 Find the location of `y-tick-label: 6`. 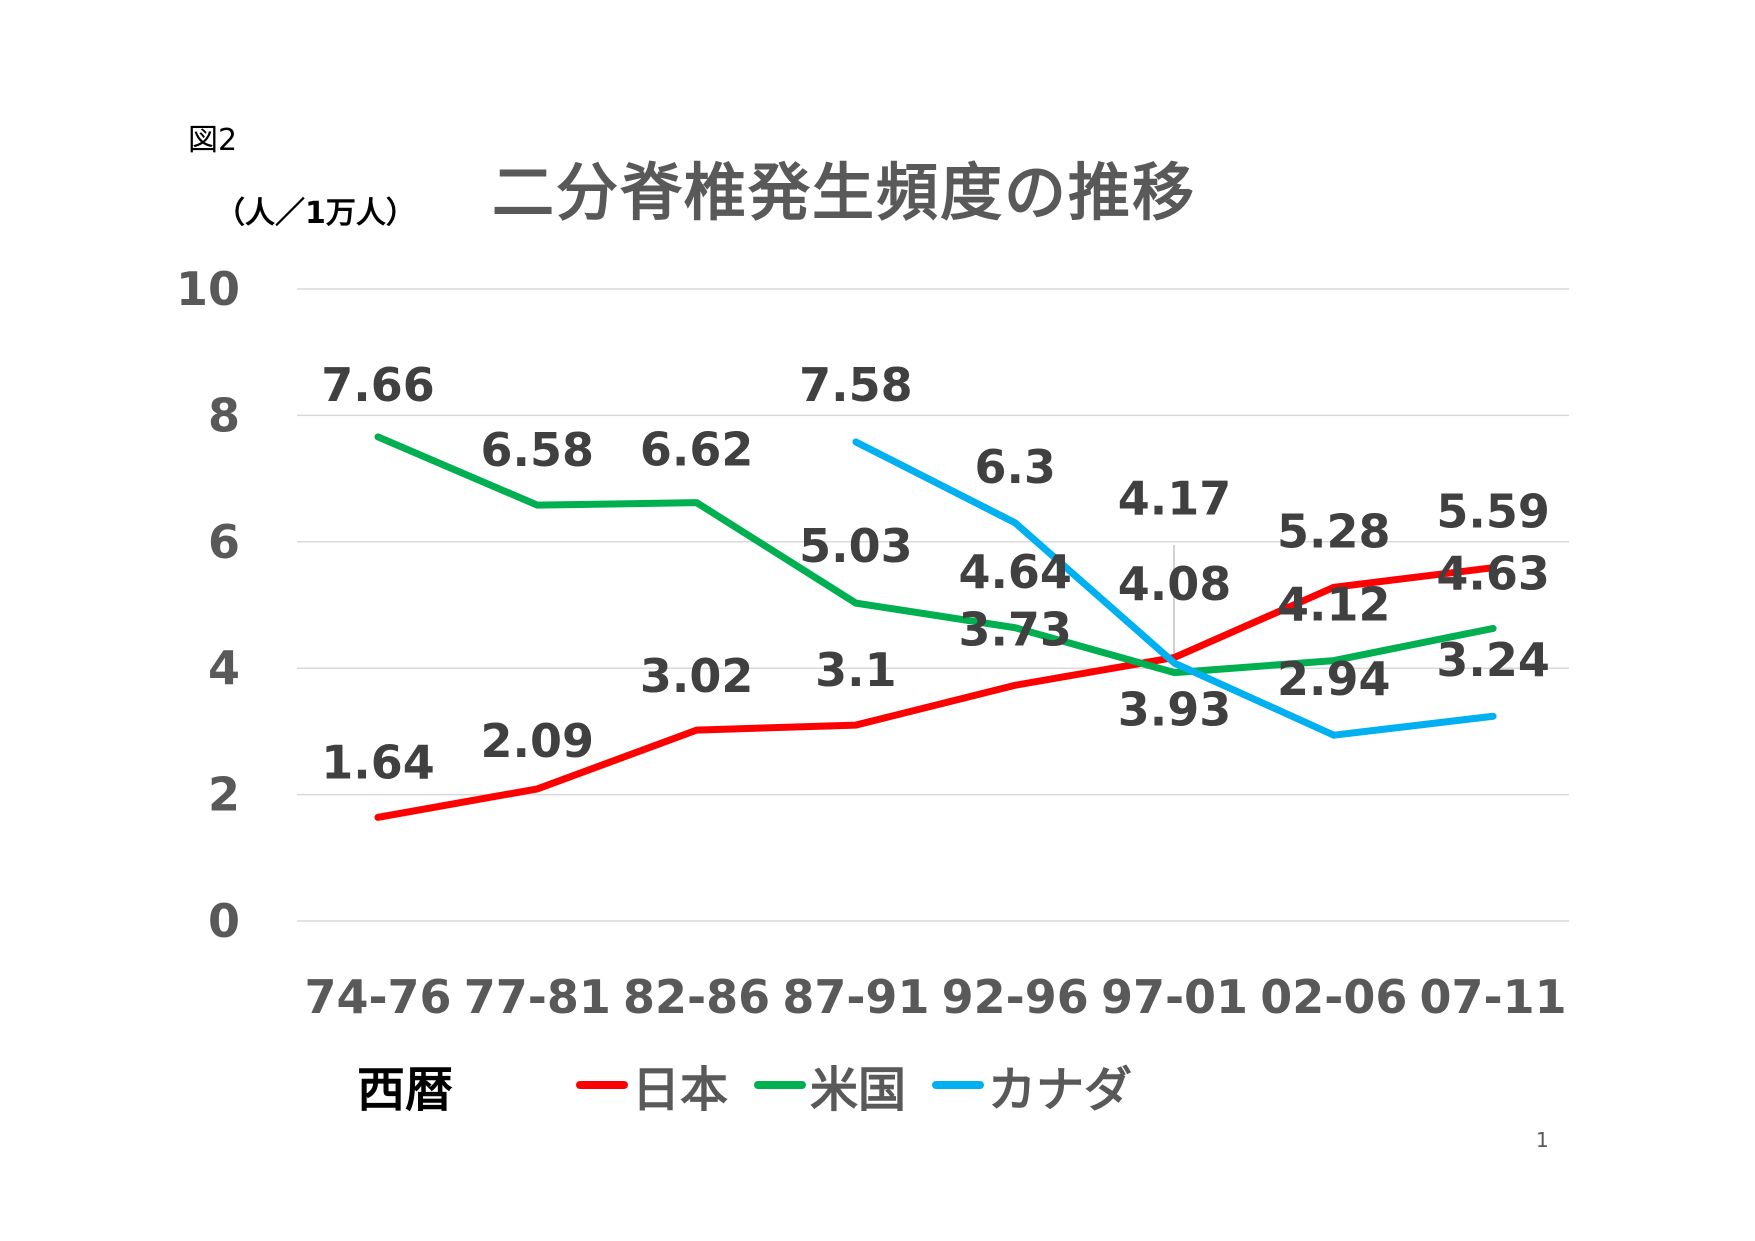

y-tick-label: 6 is located at coordinates (224, 542).